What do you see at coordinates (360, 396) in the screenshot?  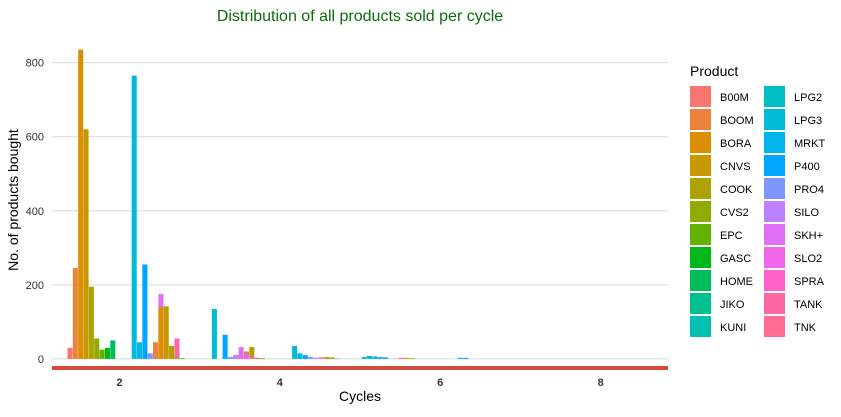 I see `x-axis-label: Cycles` at bounding box center [360, 396].